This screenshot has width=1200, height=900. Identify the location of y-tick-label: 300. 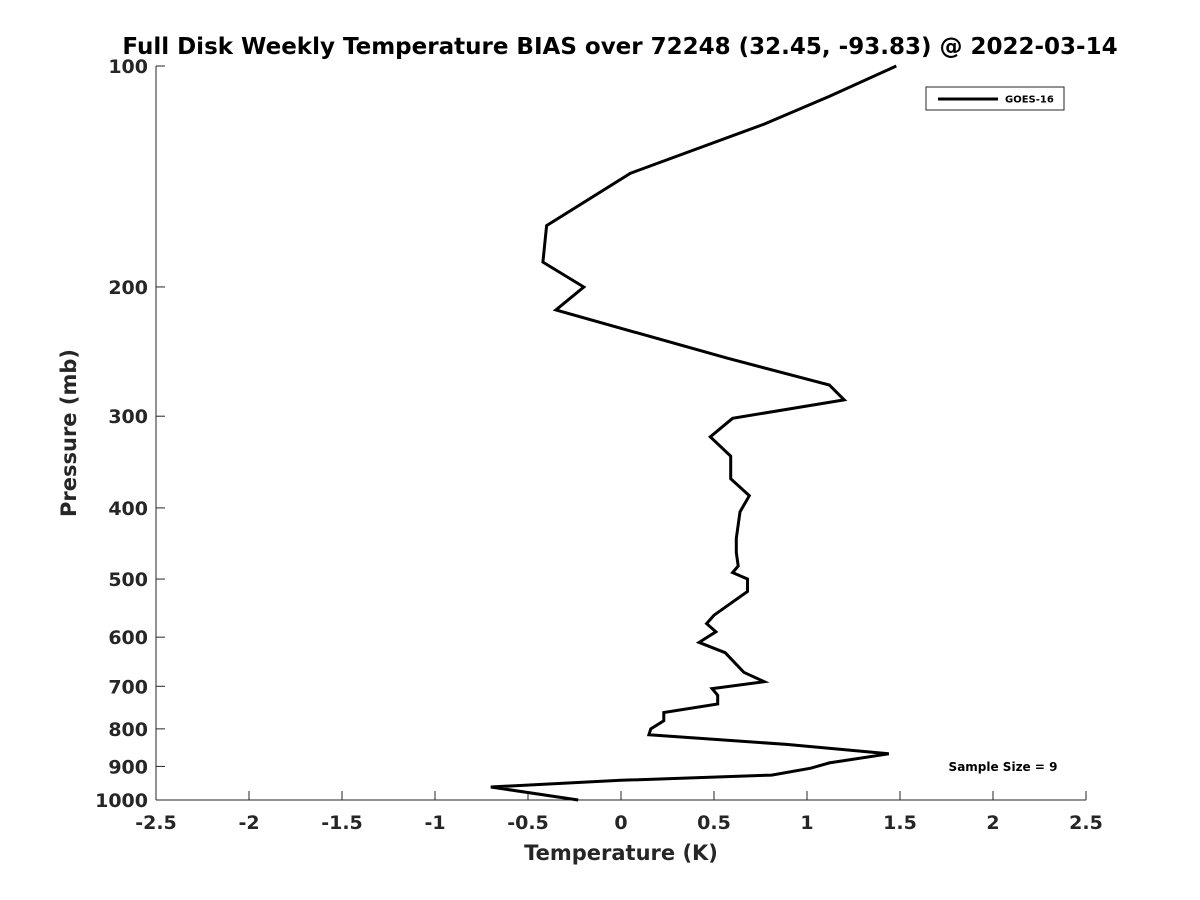
(128, 417).